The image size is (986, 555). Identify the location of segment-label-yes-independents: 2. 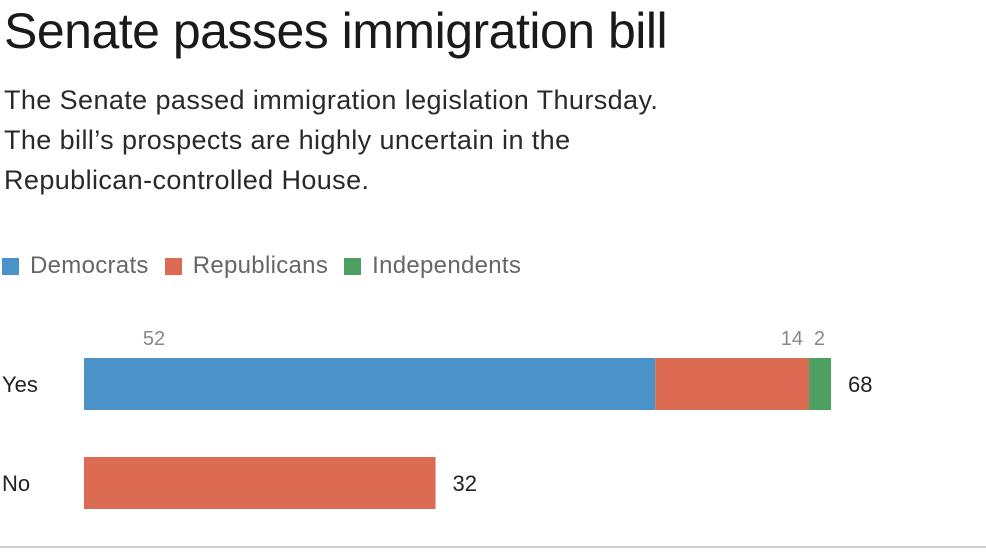
(819, 339).